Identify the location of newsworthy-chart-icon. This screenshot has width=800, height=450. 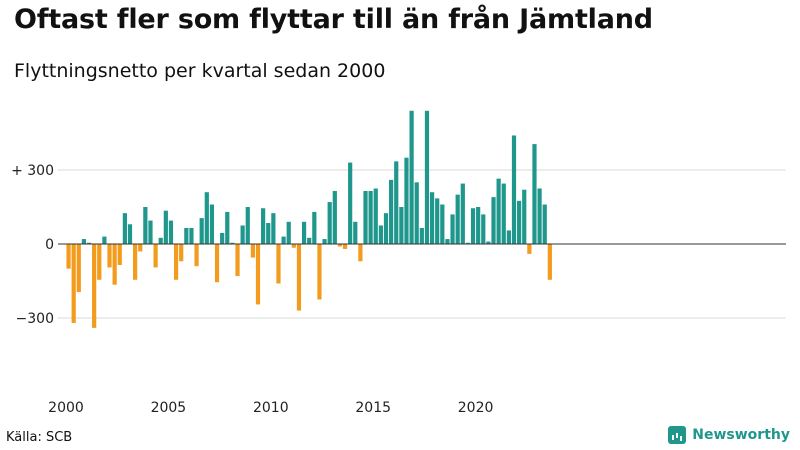
(677, 435).